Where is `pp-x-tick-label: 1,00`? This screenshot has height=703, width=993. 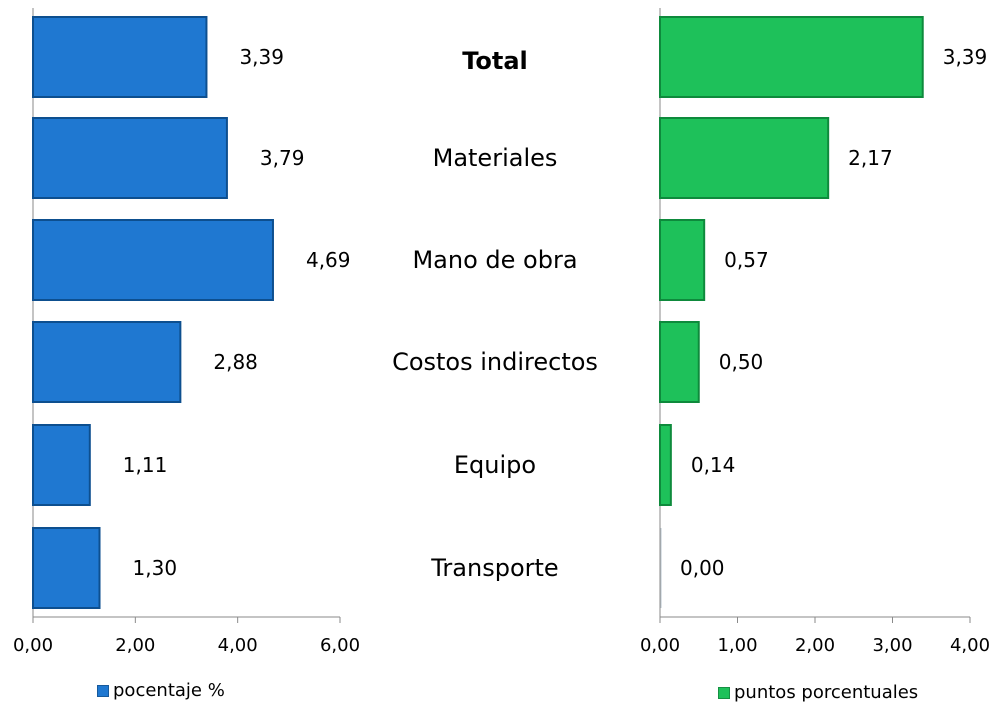 pp-x-tick-label: 1,00 is located at coordinates (737, 645).